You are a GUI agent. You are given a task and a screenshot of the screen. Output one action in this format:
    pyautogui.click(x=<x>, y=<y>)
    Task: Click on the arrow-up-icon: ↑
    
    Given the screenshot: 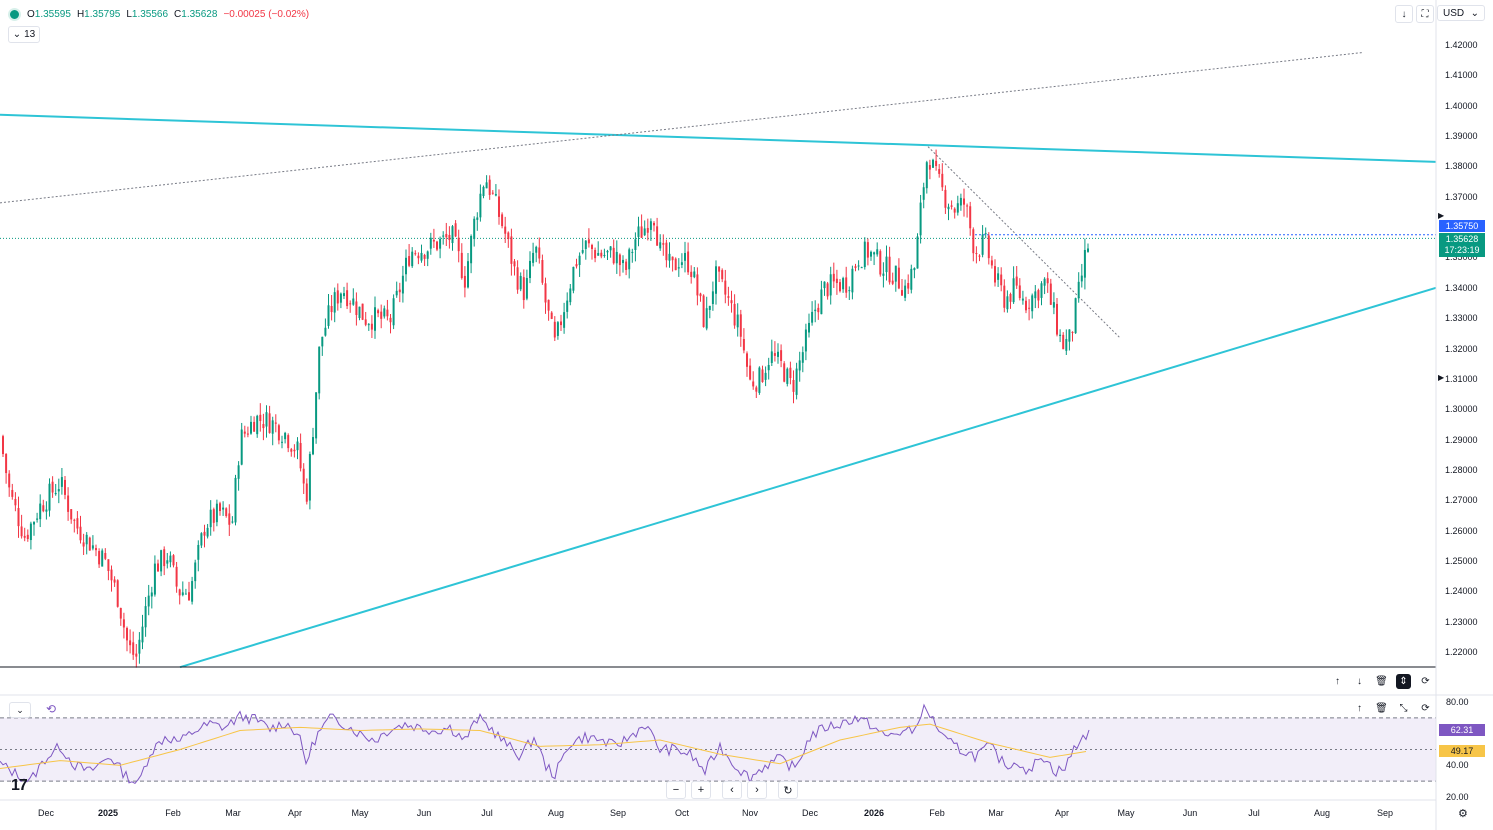 What is the action you would take?
    pyautogui.click(x=1337, y=681)
    